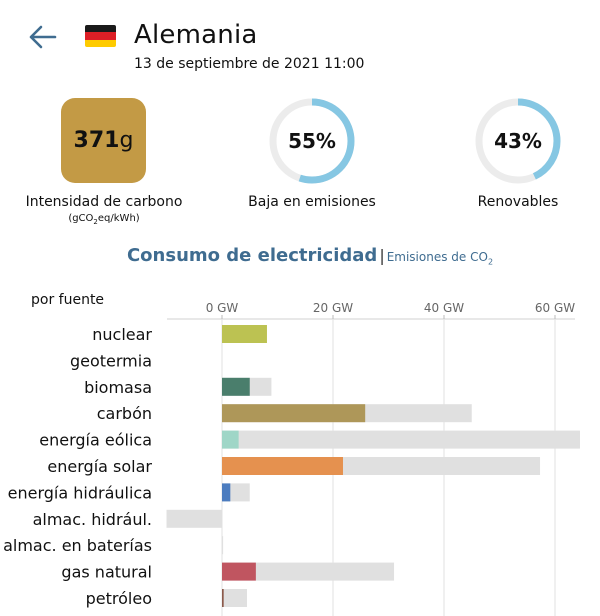 The image size is (600, 616). What do you see at coordinates (118, 387) in the screenshot?
I see `category-label: biomasa` at bounding box center [118, 387].